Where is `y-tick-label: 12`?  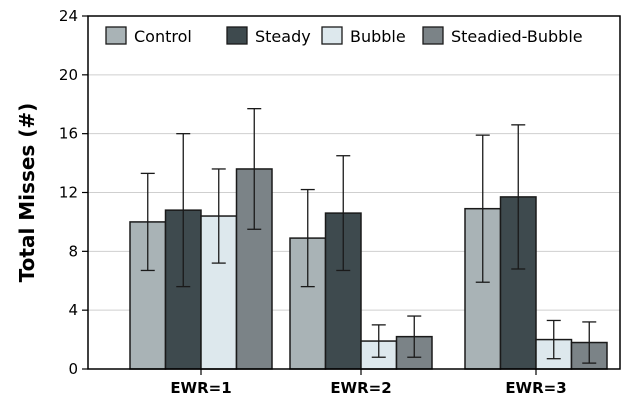 y-tick-label: 12 is located at coordinates (68, 193).